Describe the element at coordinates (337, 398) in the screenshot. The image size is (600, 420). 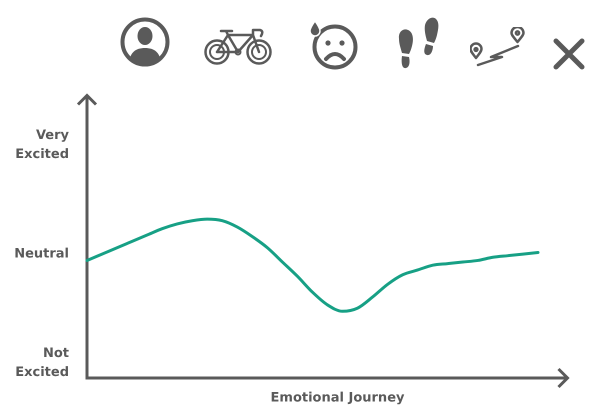
I see `x-axis-title: Emotional Journey` at that location.